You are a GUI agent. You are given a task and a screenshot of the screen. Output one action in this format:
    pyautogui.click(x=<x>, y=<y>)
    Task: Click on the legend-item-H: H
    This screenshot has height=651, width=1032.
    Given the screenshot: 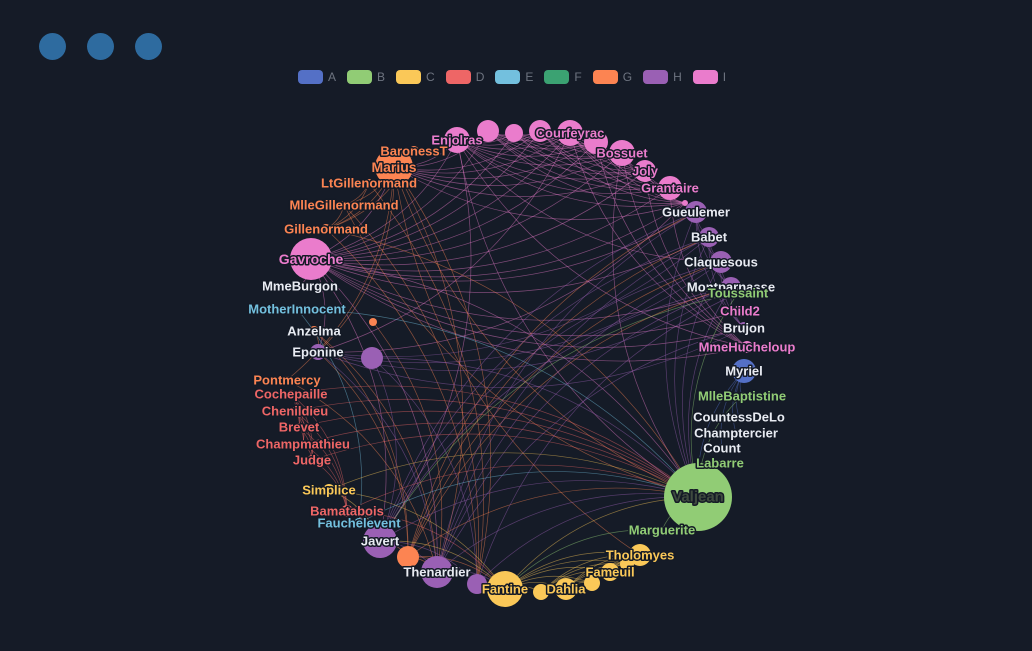 What is the action you would take?
    pyautogui.click(x=662, y=77)
    